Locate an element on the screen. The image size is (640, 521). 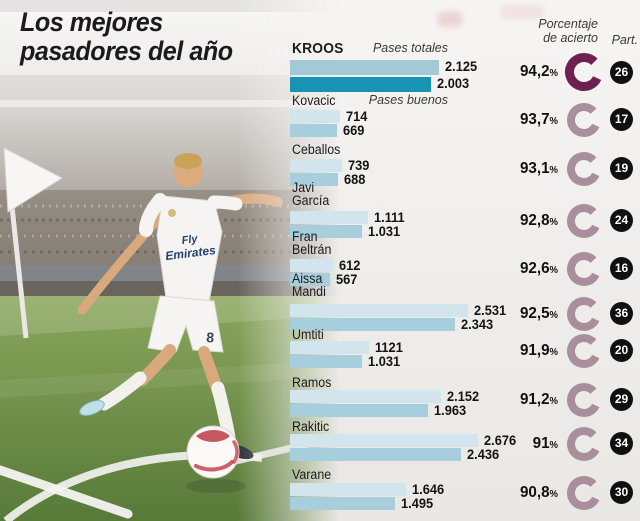
accuracy-value: 92,5% is located at coordinates (516, 314).